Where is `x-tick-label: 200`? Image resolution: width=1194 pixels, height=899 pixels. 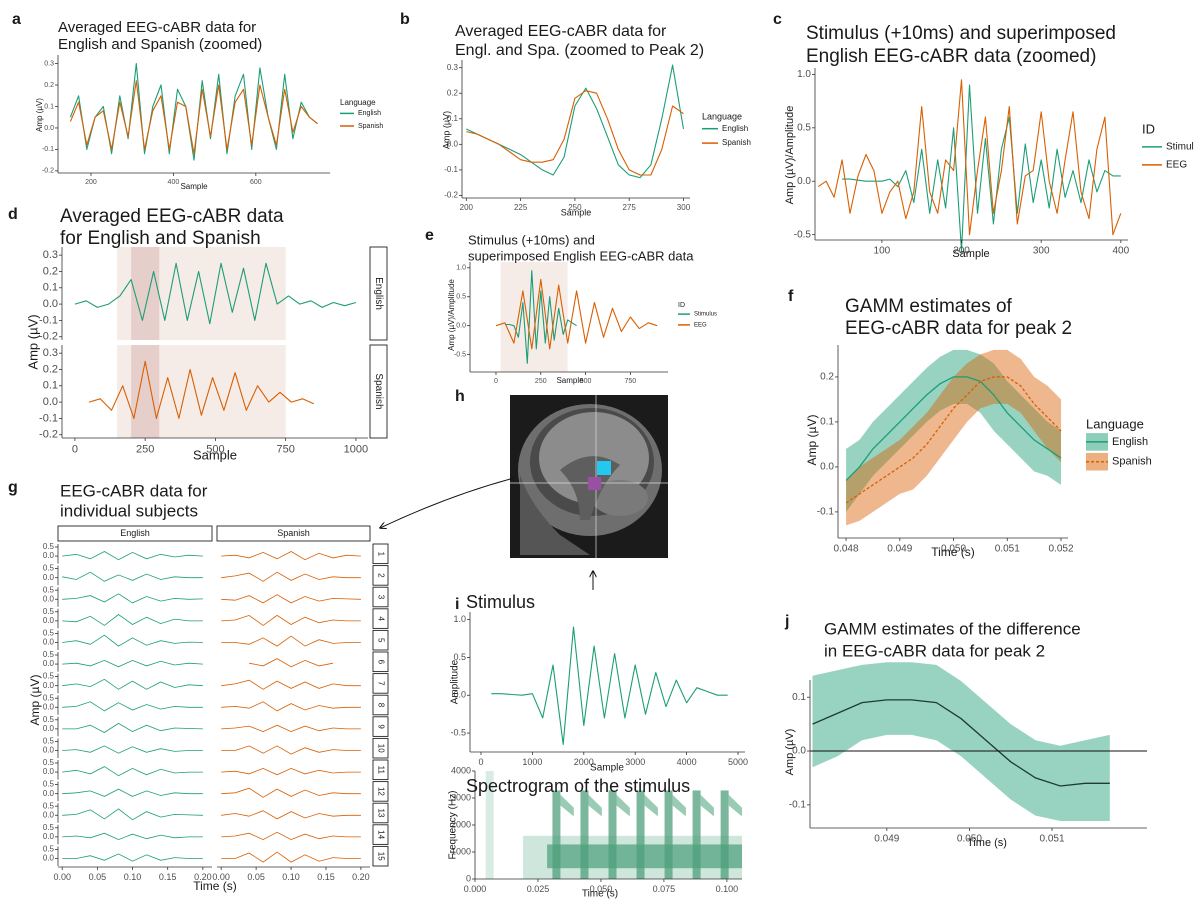 x-tick-label: 200 is located at coordinates (467, 207).